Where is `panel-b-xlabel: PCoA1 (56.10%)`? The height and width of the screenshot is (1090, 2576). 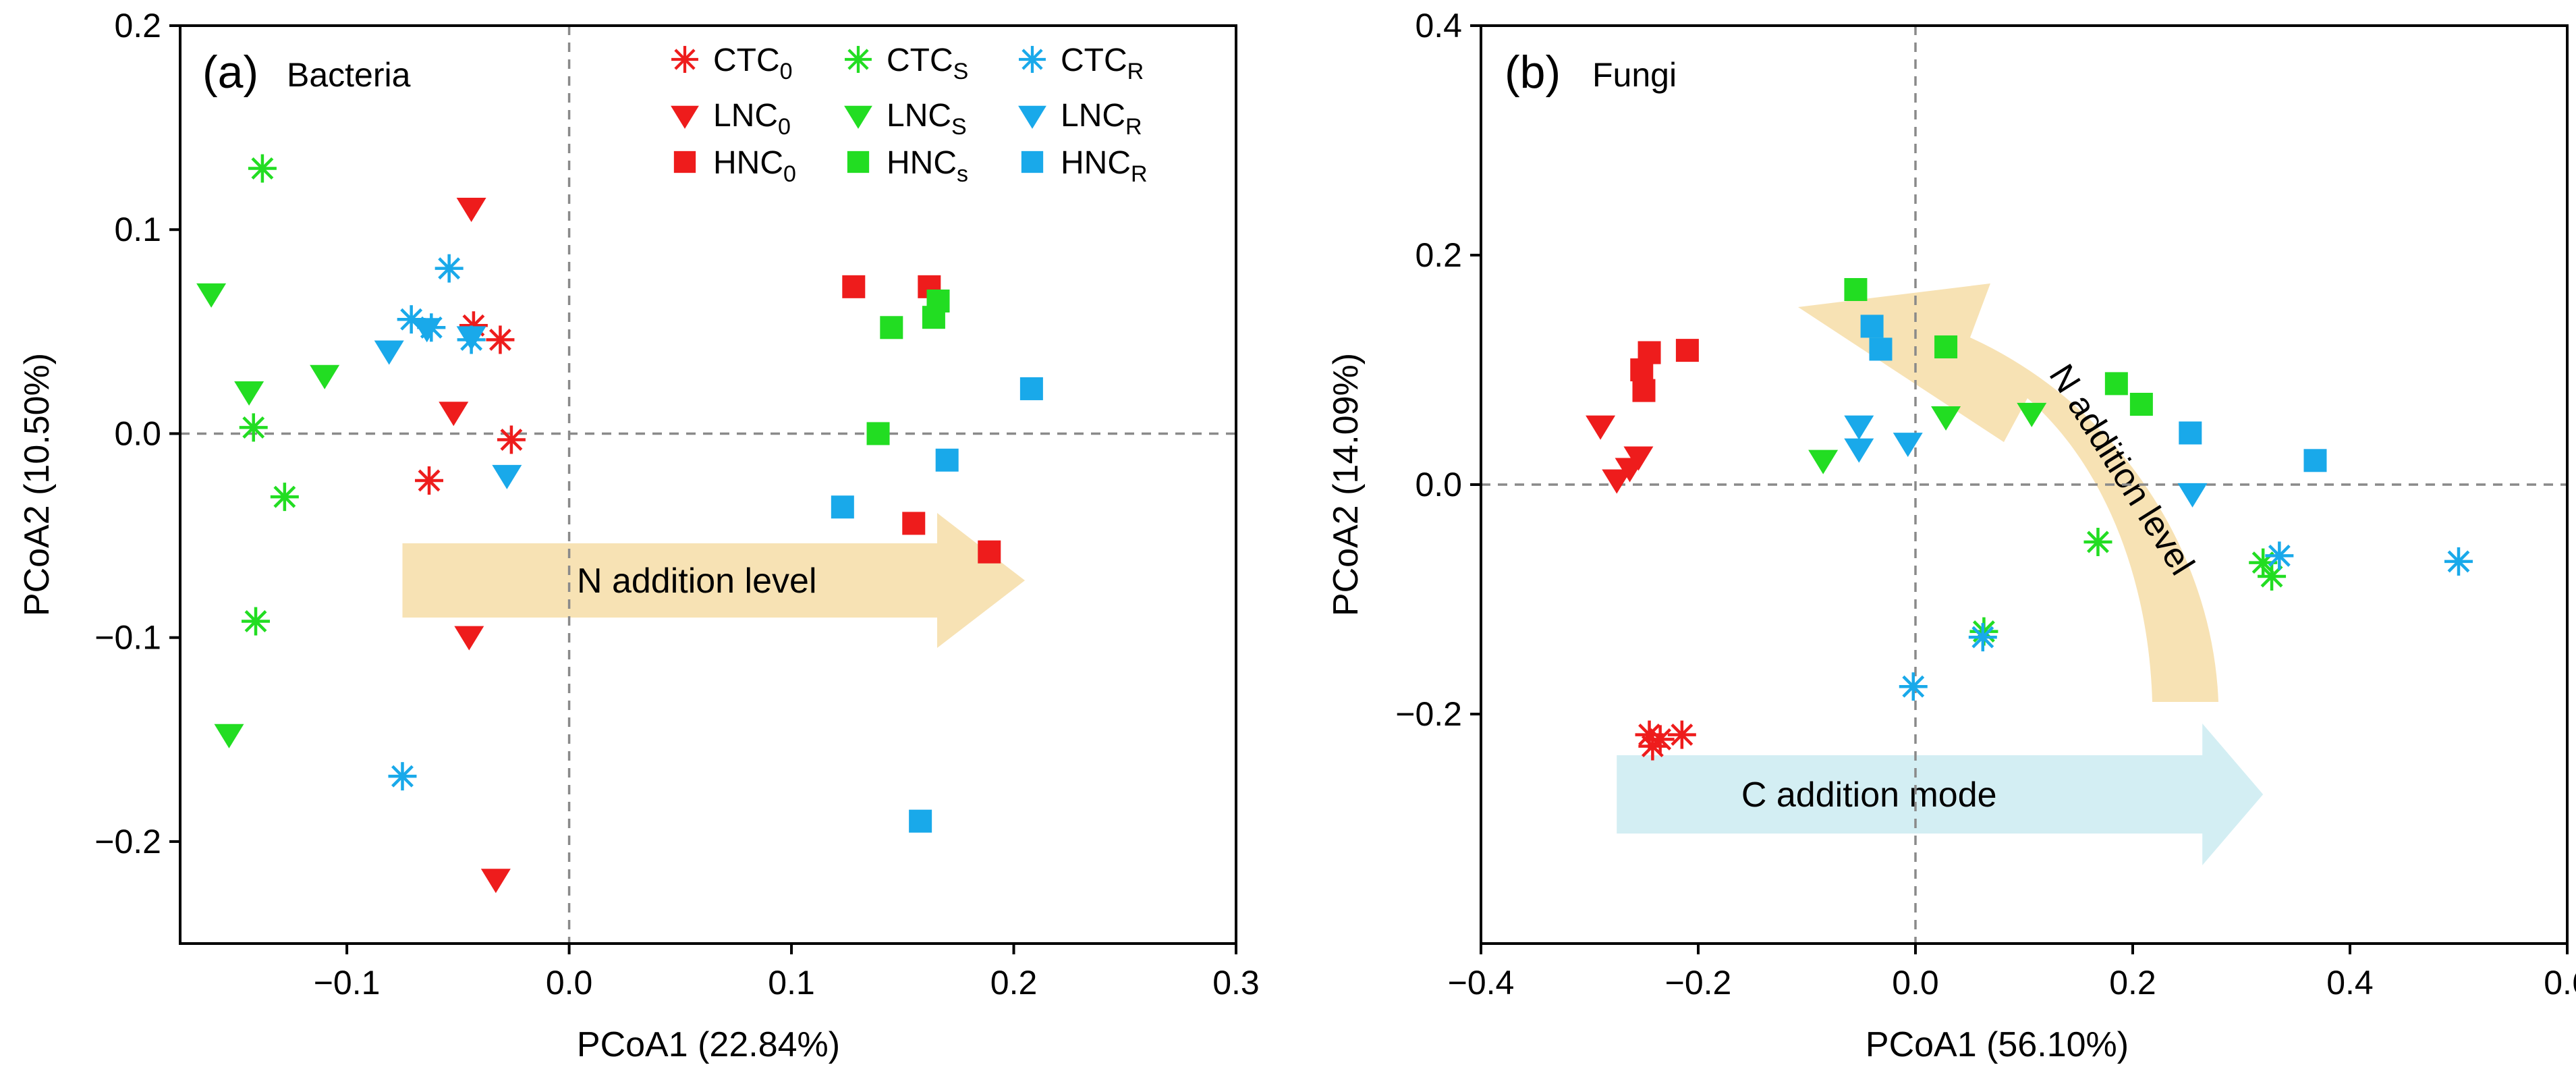 panel-b-xlabel: PCoA1 (56.10%) is located at coordinates (1997, 1045).